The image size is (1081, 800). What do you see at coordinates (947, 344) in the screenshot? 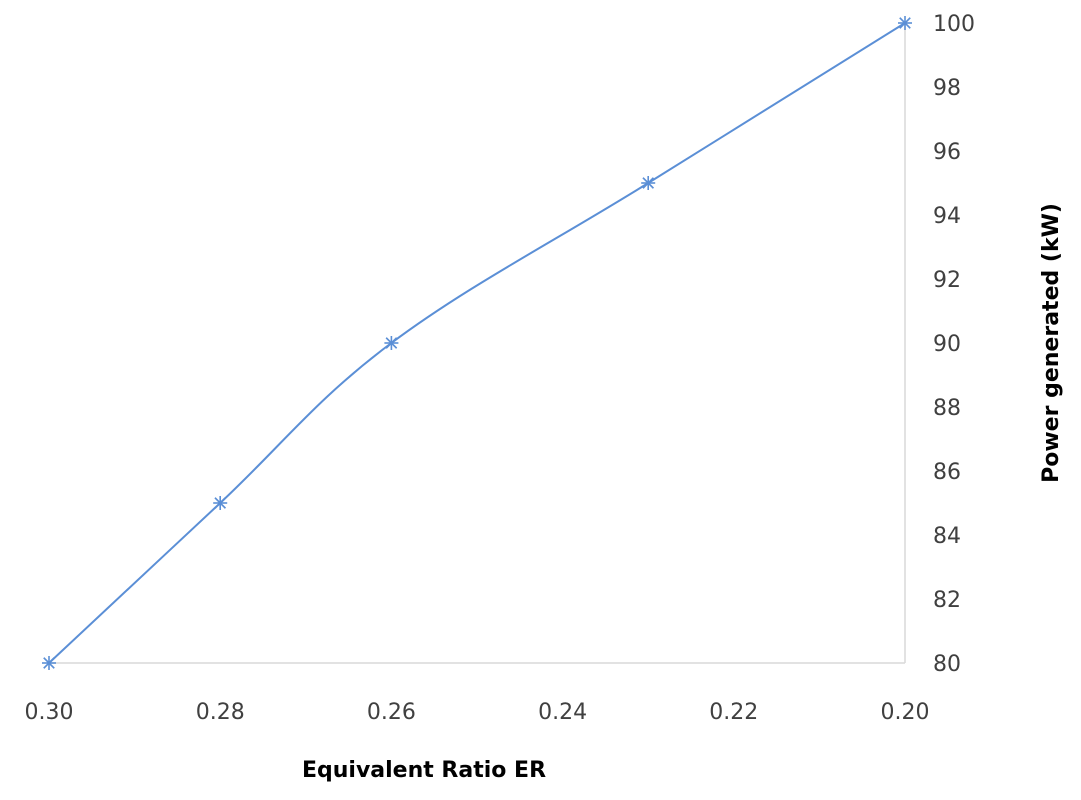
I see `y-tick-label: 90` at bounding box center [947, 344].